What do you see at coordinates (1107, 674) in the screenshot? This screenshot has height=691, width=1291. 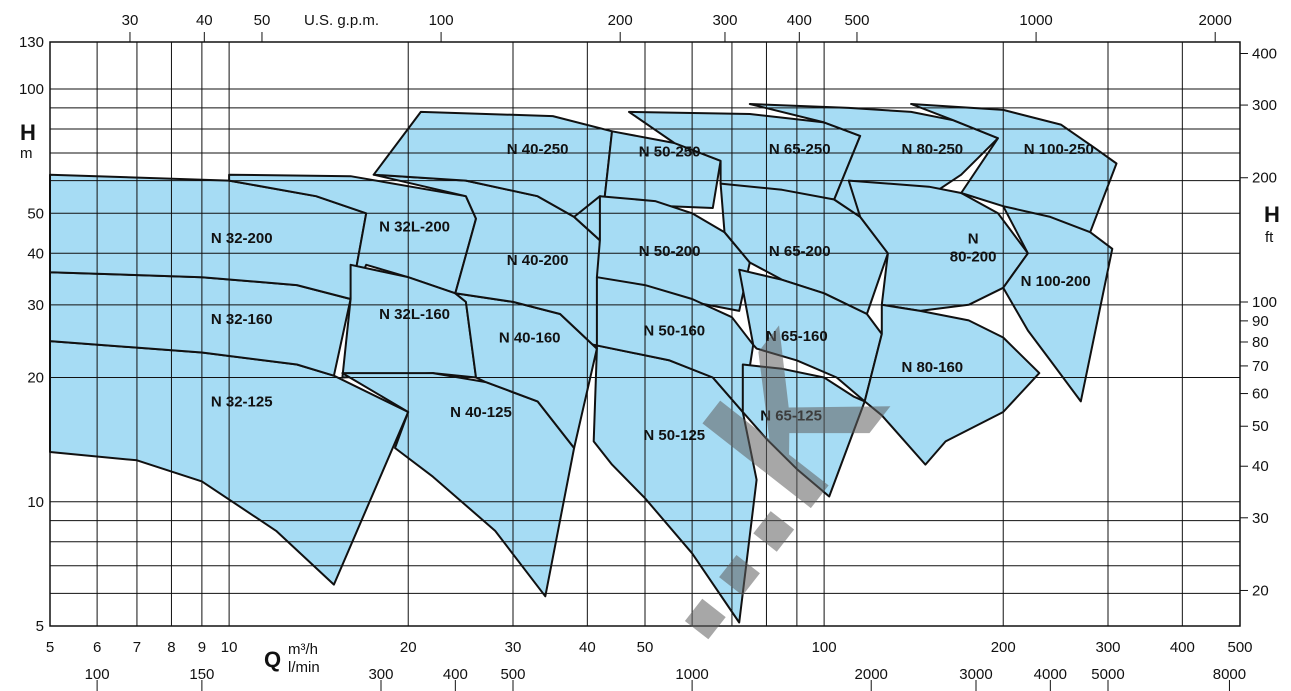 I see `x-tick-lmin: 5000` at bounding box center [1107, 674].